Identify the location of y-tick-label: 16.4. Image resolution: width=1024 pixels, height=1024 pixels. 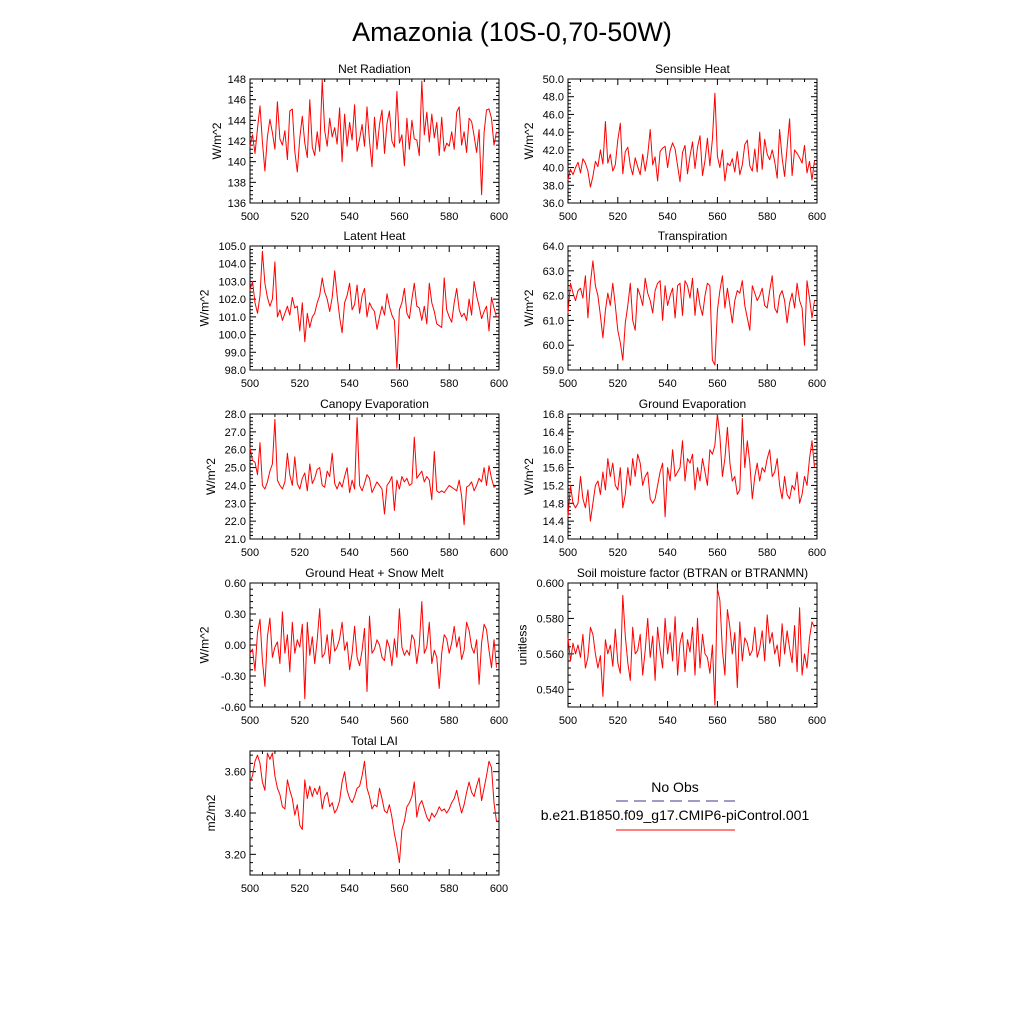
(553, 433).